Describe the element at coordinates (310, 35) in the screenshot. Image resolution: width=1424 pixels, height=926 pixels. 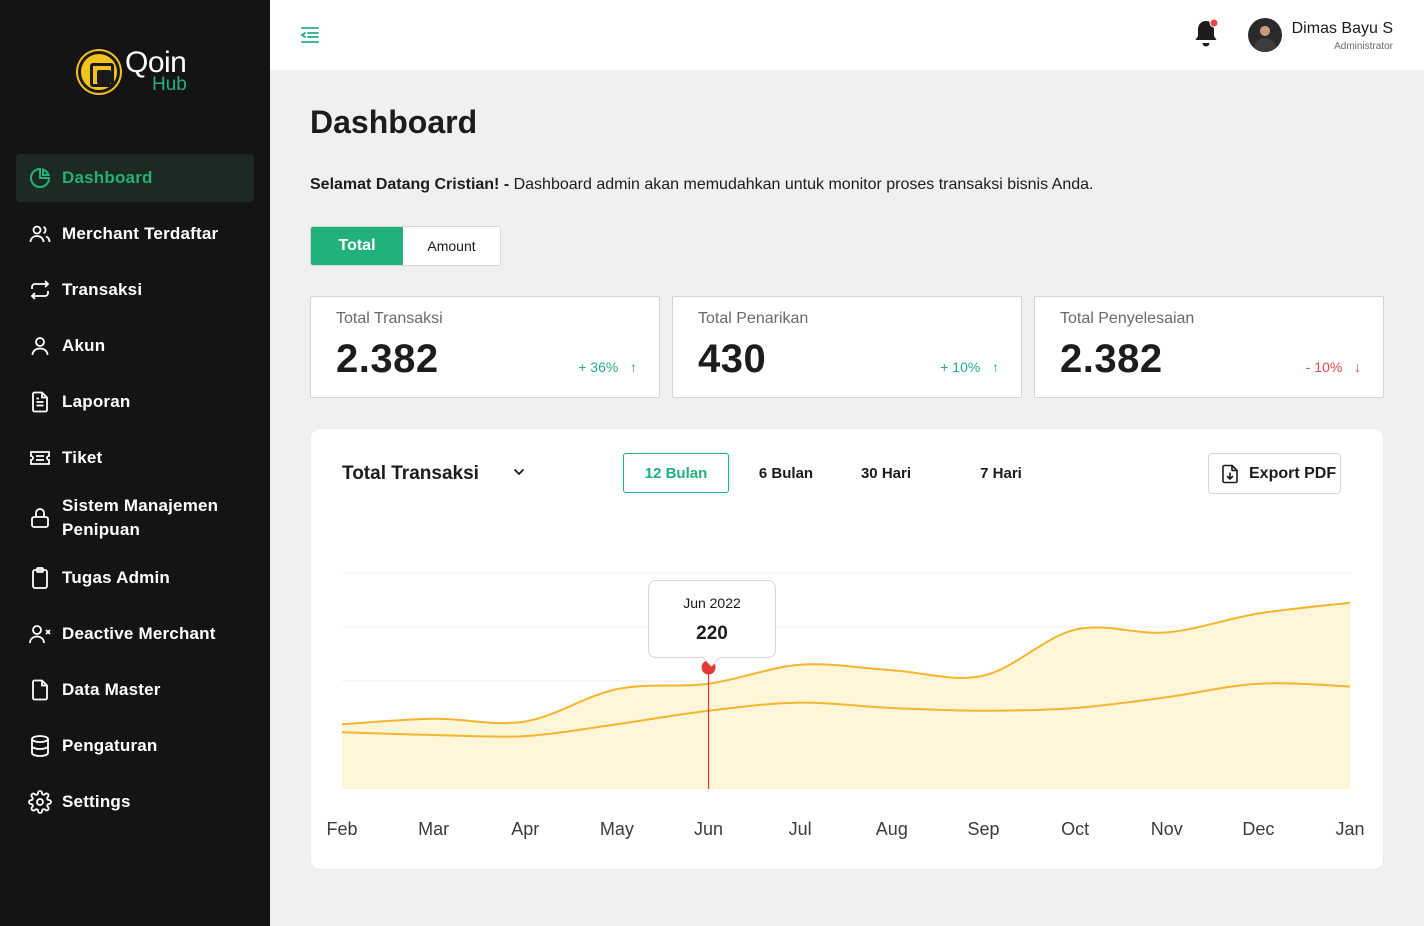
I see `collapse-sidebar-icon` at that location.